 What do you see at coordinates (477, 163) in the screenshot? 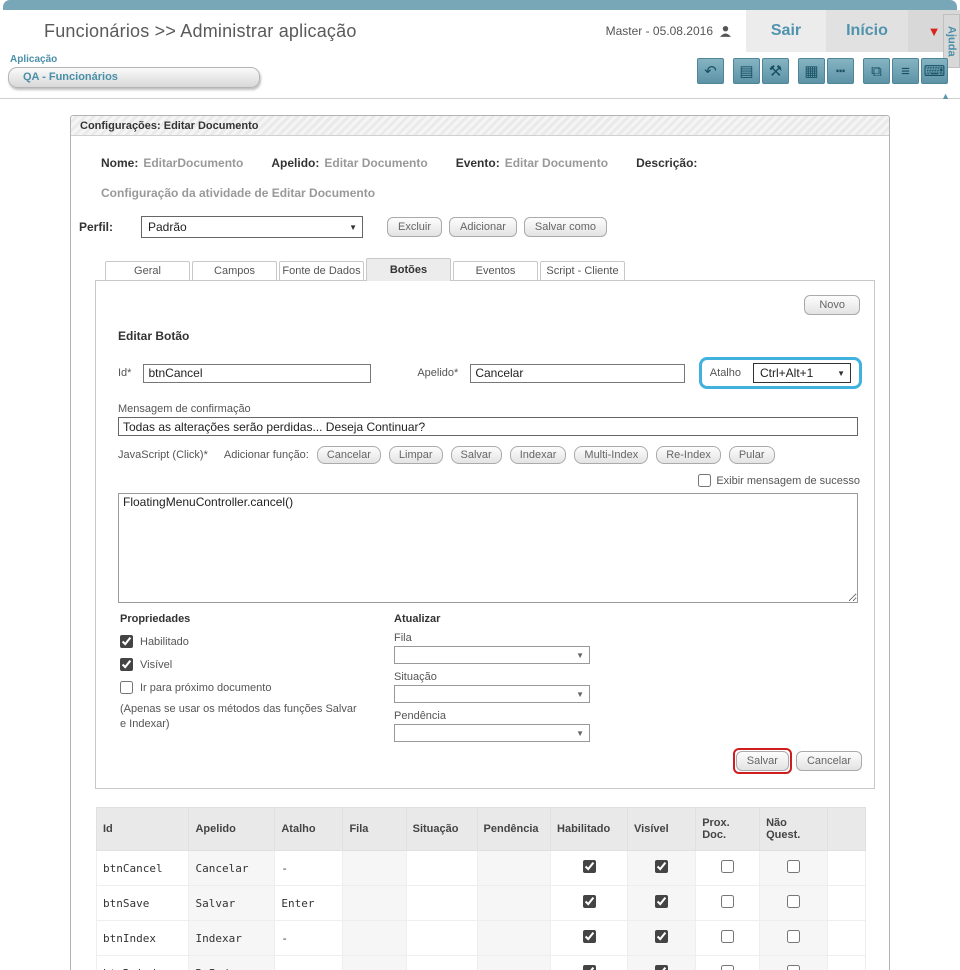
I see `evento-label: Evento:` at bounding box center [477, 163].